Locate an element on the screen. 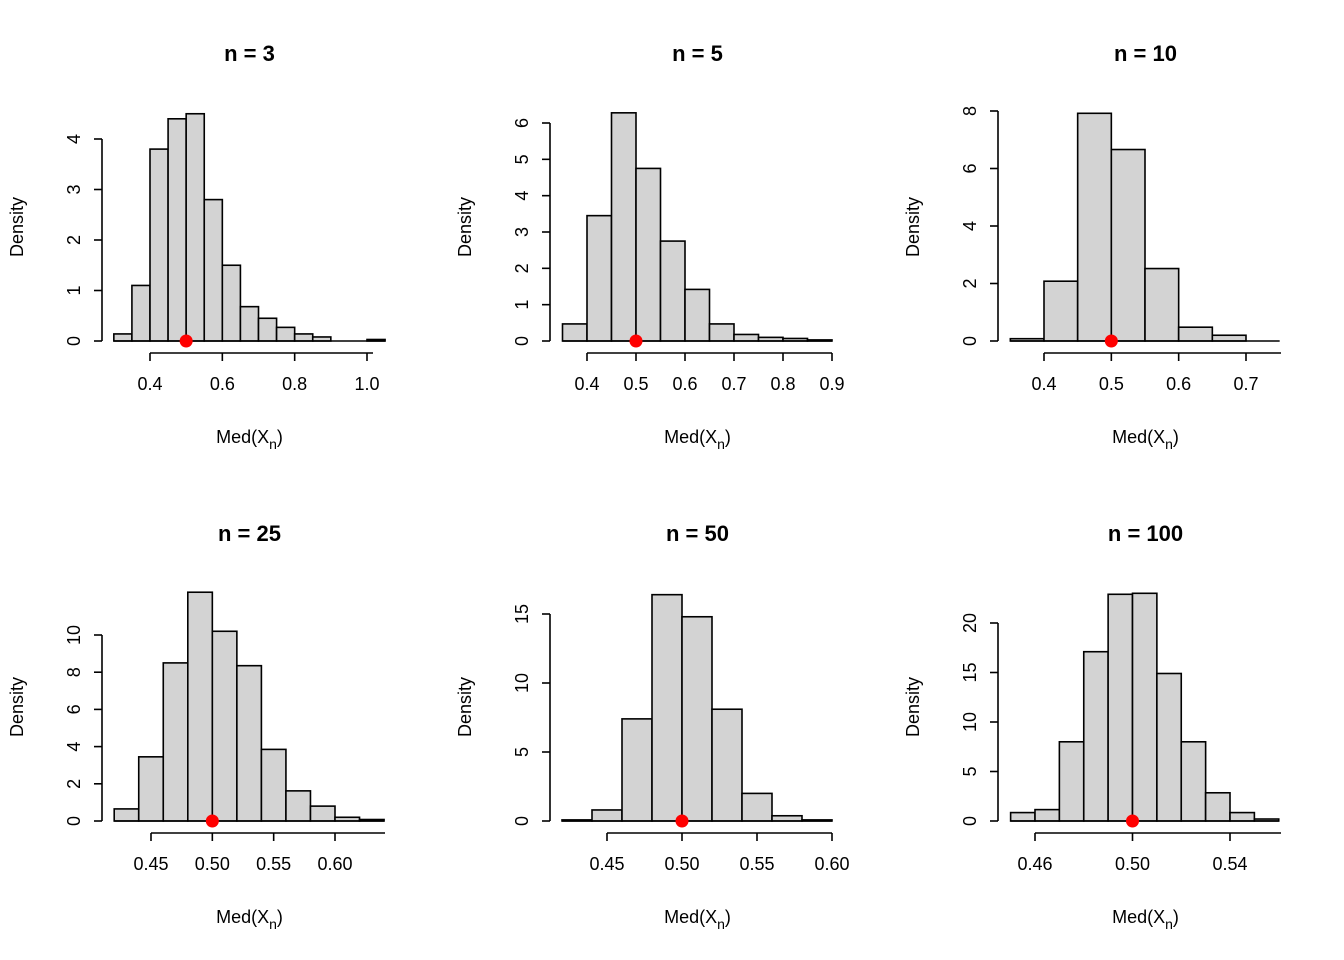 Image resolution: width=1344 pixels, height=960 pixels. y-tick-label: 2 is located at coordinates (74, 784).